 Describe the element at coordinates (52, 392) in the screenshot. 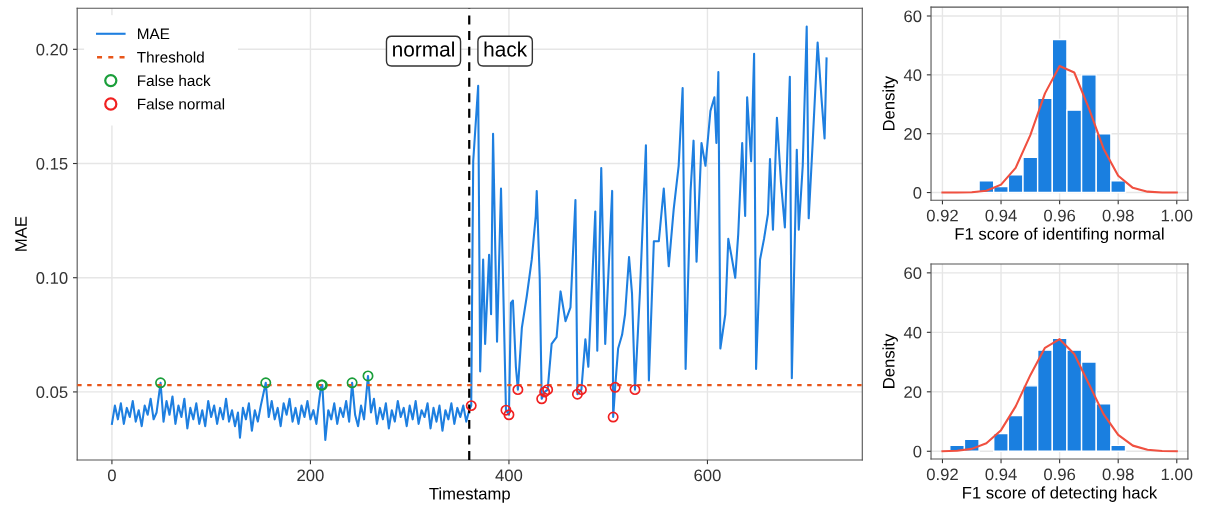

I see `y-tick-label: 0.05` at that location.